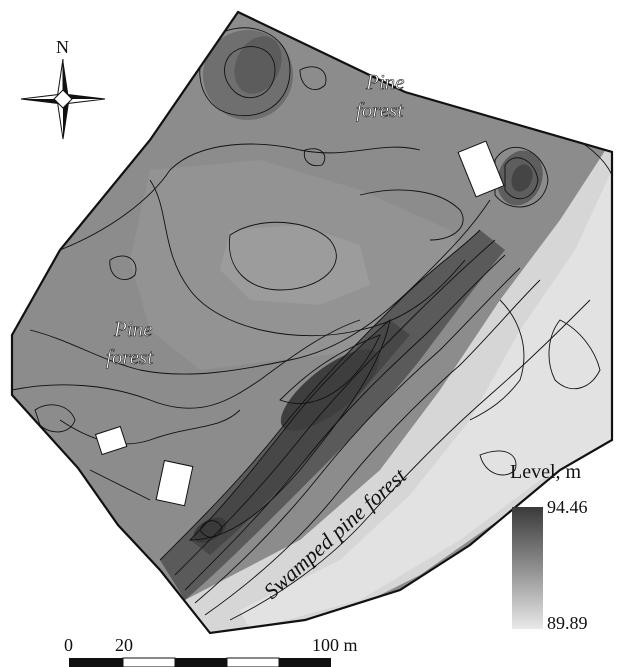  What do you see at coordinates (132, 329) in the screenshot?
I see `label-pine-forest-w-line1: Pine` at bounding box center [132, 329].